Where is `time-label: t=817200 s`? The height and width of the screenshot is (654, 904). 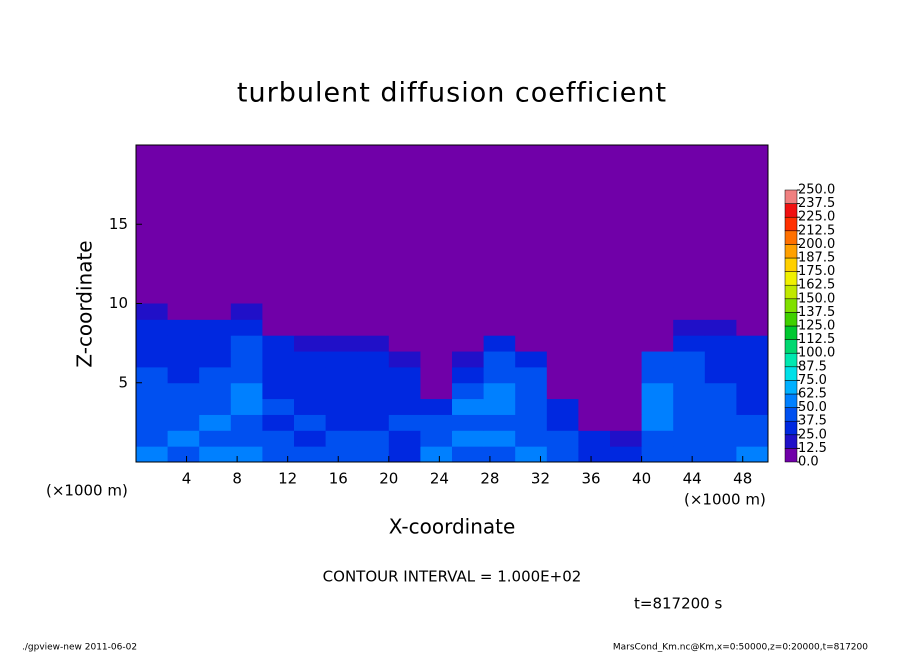
time-label: t=817200 s is located at coordinates (678, 604).